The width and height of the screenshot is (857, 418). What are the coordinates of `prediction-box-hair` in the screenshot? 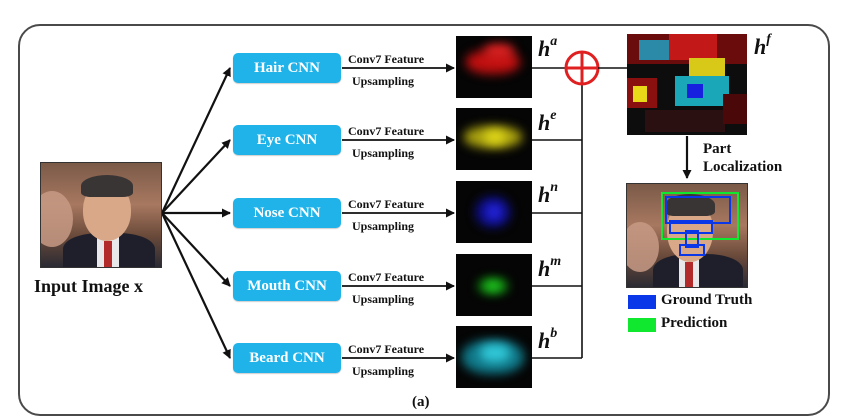 It's located at (700, 216).